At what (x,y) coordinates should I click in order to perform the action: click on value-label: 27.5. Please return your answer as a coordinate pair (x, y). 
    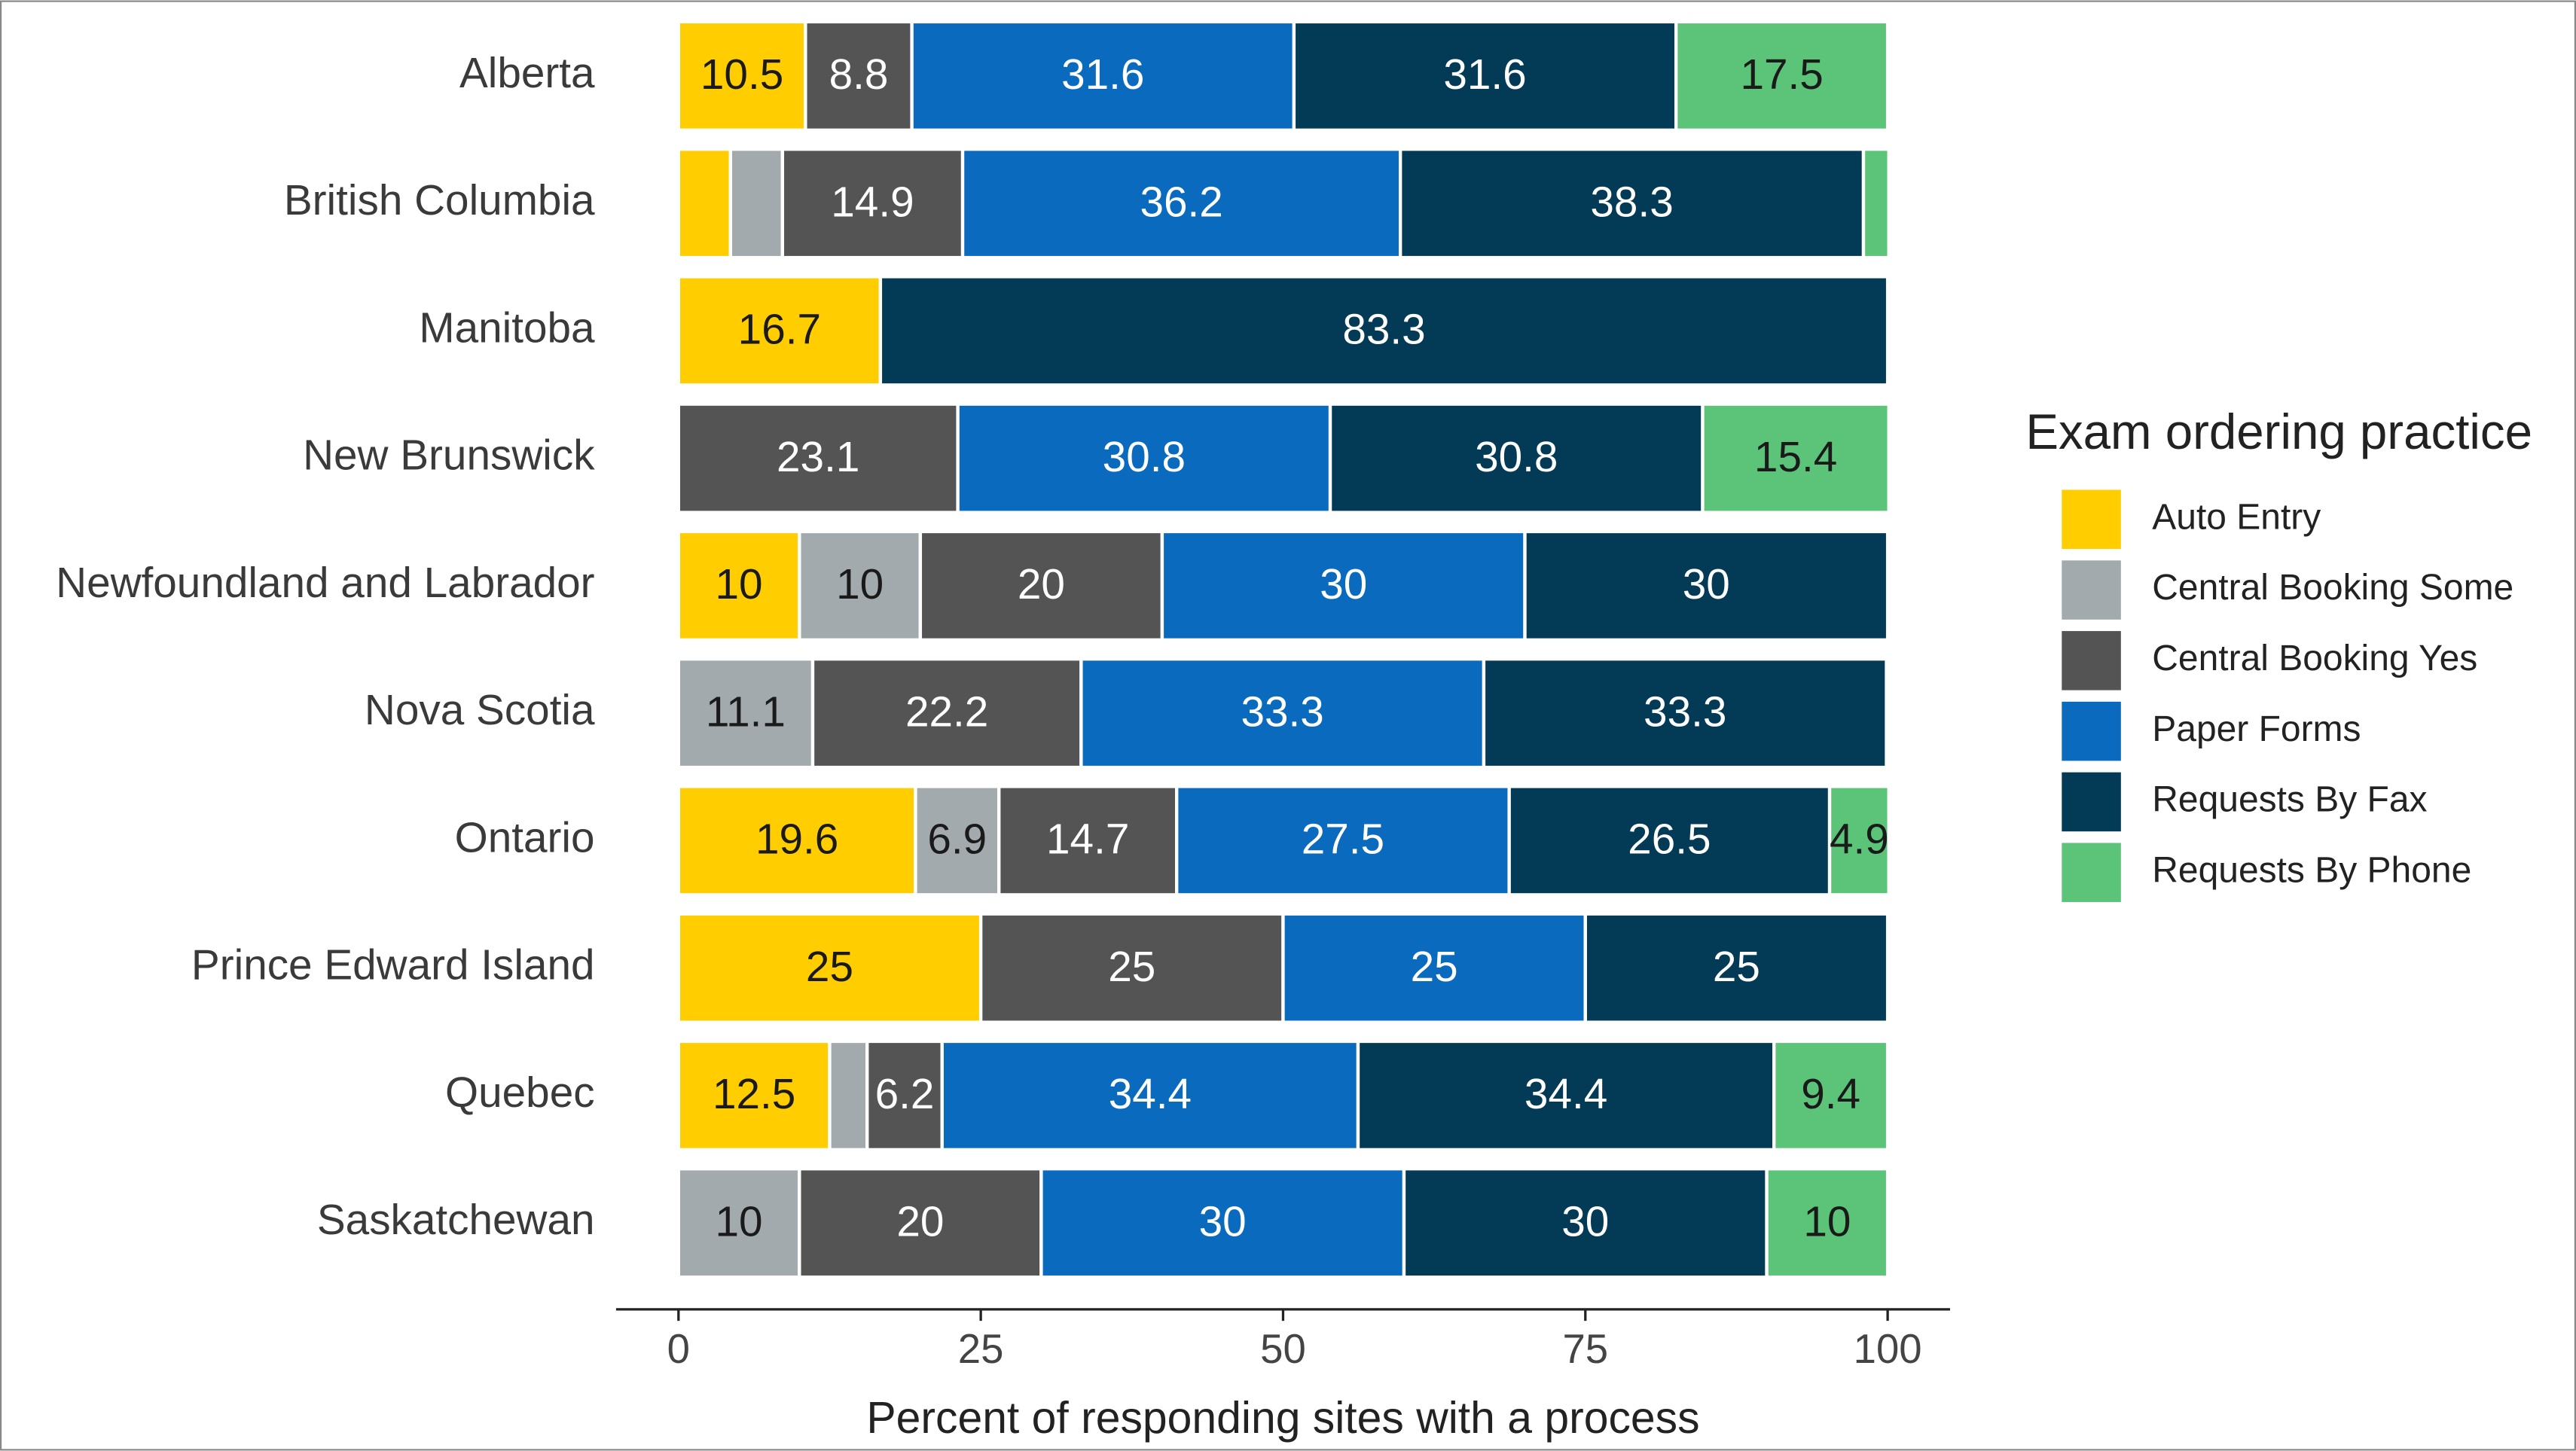
    Looking at the image, I should click on (1343, 840).